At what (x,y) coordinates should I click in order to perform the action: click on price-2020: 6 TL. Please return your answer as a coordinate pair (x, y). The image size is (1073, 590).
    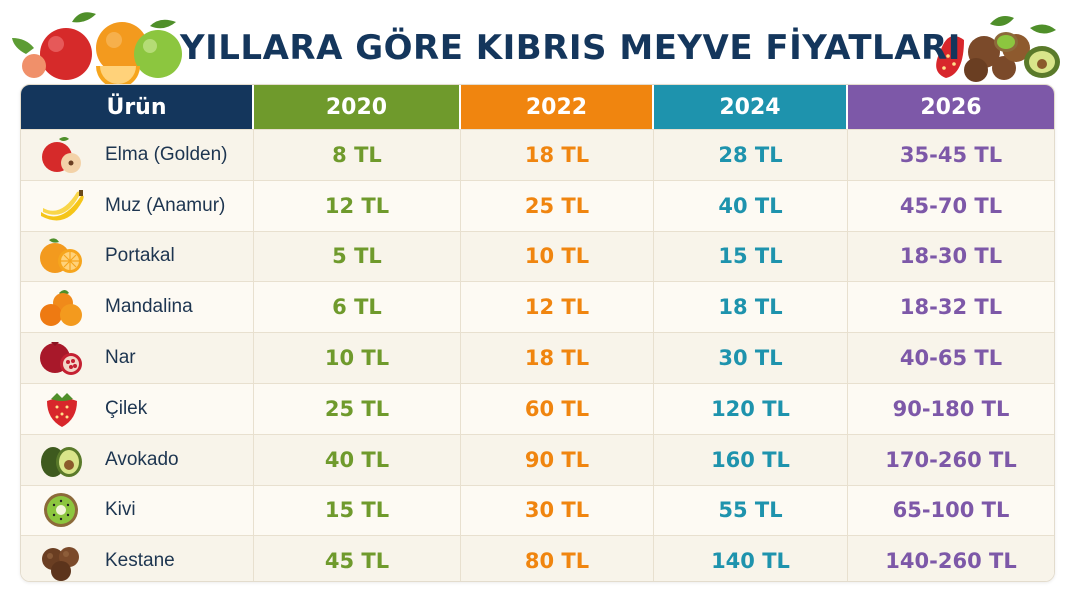
    Looking at the image, I should click on (357, 307).